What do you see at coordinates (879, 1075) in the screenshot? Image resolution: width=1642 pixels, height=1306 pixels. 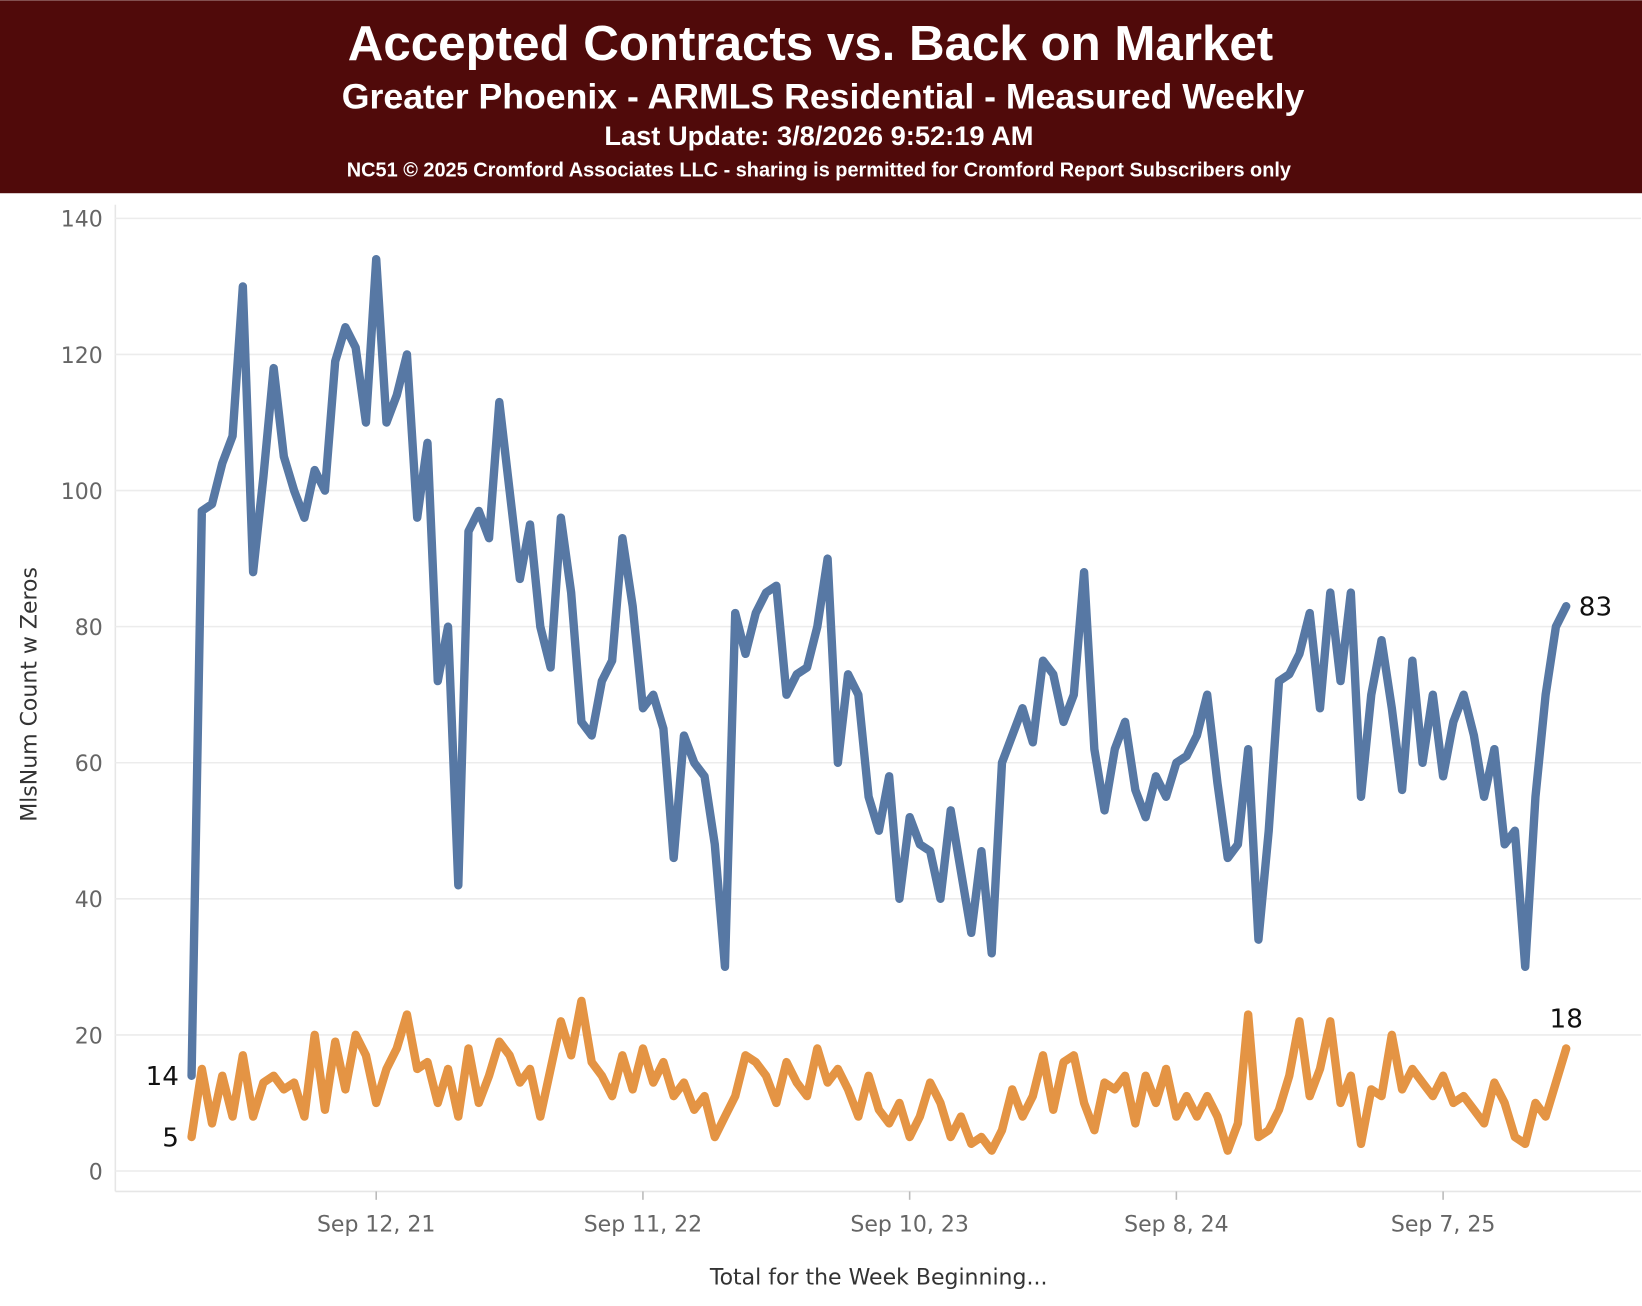 I see `series-line` at bounding box center [879, 1075].